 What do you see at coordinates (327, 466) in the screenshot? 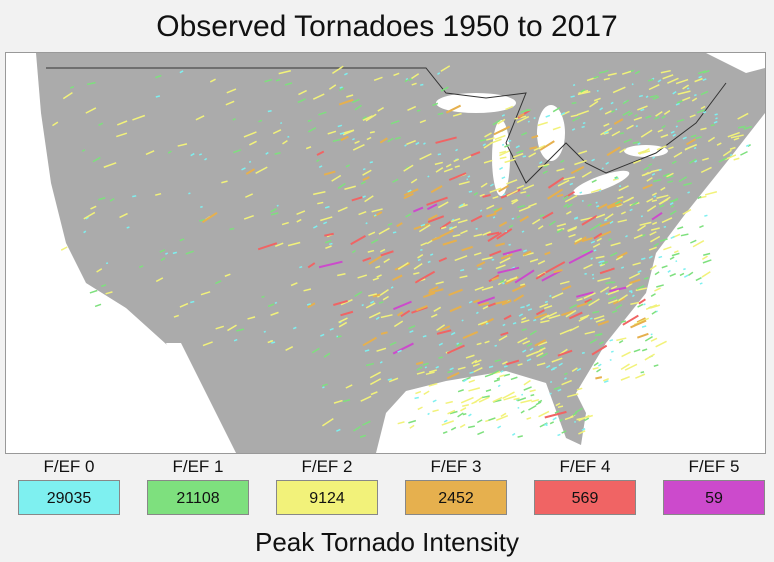
I see `legend-label: F/EF 2` at bounding box center [327, 466].